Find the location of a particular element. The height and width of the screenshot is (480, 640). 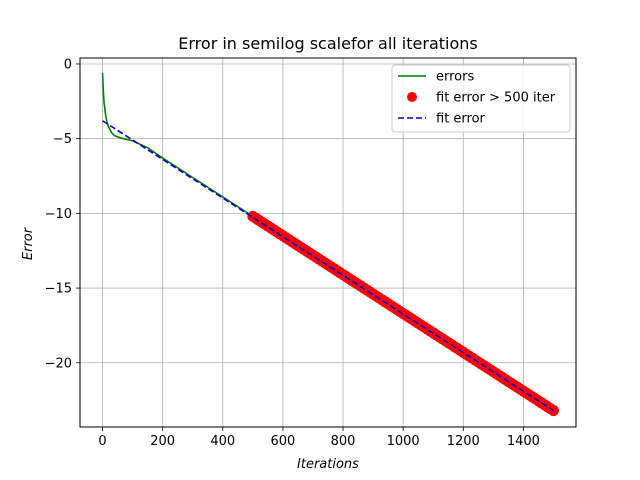

x-tick-label: 600 is located at coordinates (282, 441).